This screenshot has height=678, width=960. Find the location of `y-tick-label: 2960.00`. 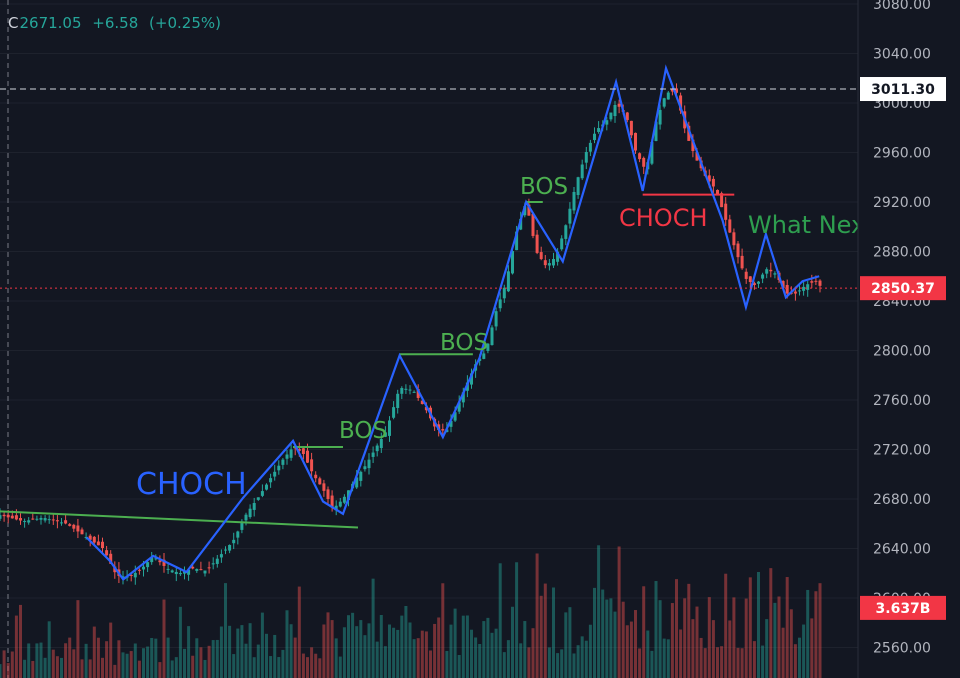

y-tick-label: 2960.00 is located at coordinates (902, 154).